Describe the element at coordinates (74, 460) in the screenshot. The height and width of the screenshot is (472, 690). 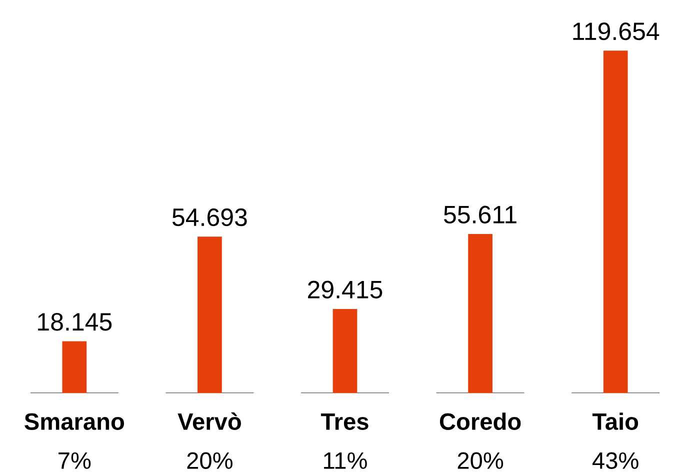
I see `text: 7%` at that location.